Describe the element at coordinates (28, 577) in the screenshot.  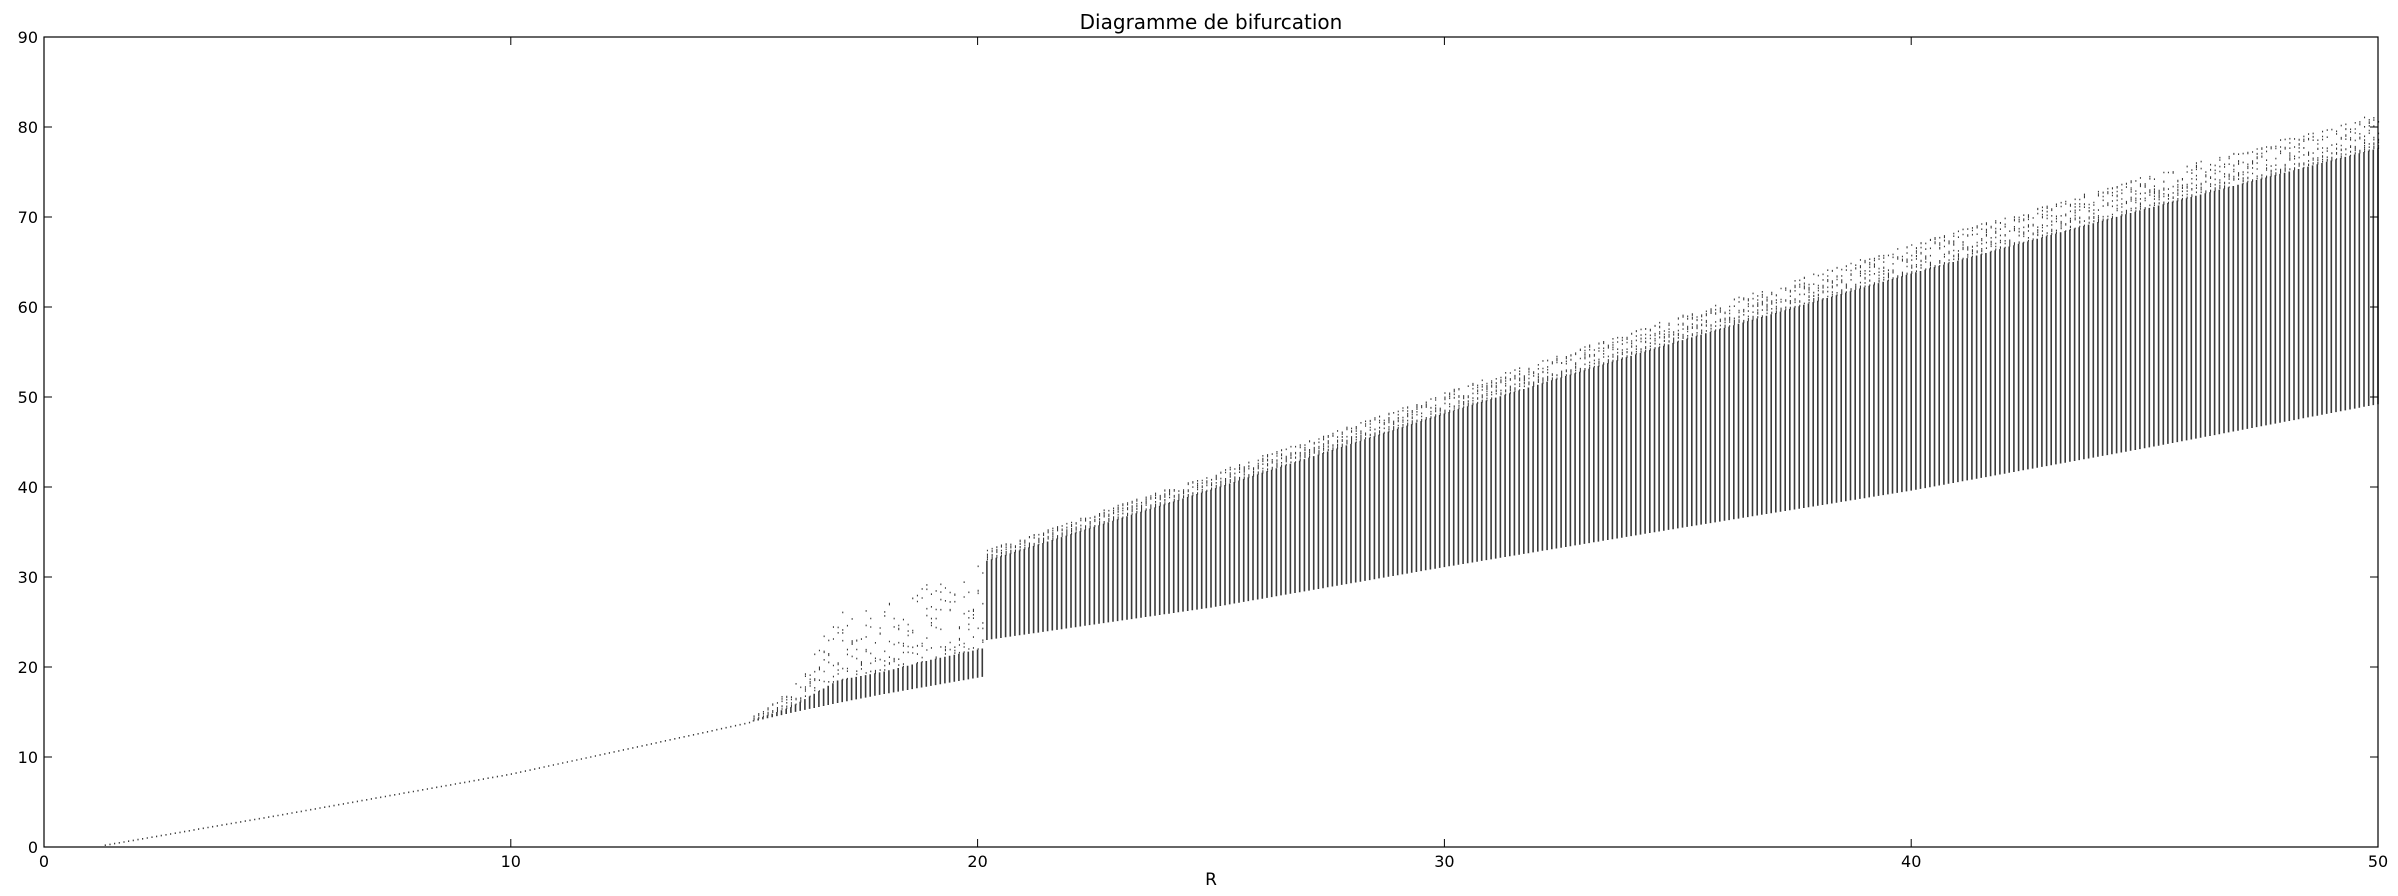
I see `y-tick-label: 30` at that location.